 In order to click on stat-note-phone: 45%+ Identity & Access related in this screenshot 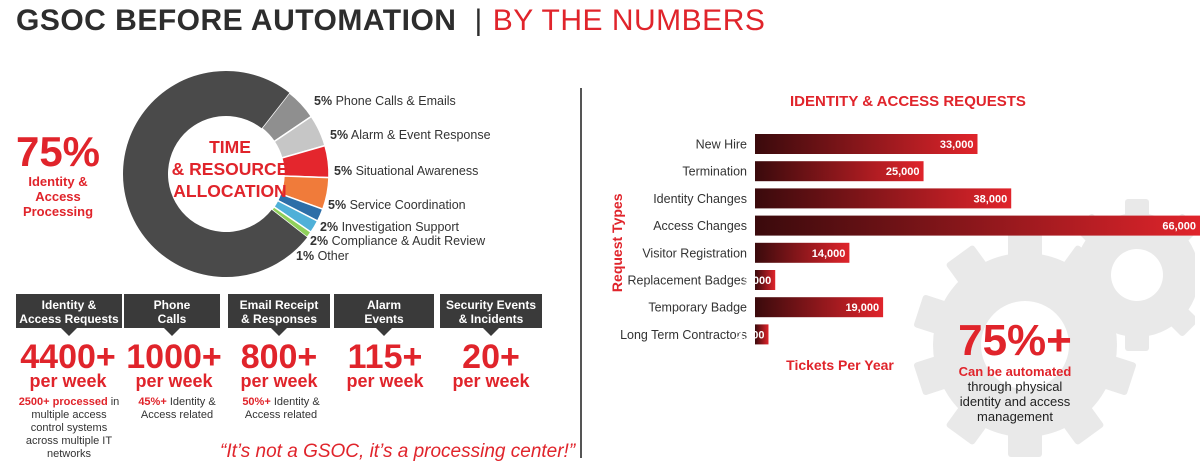, I will do `click(177, 408)`.